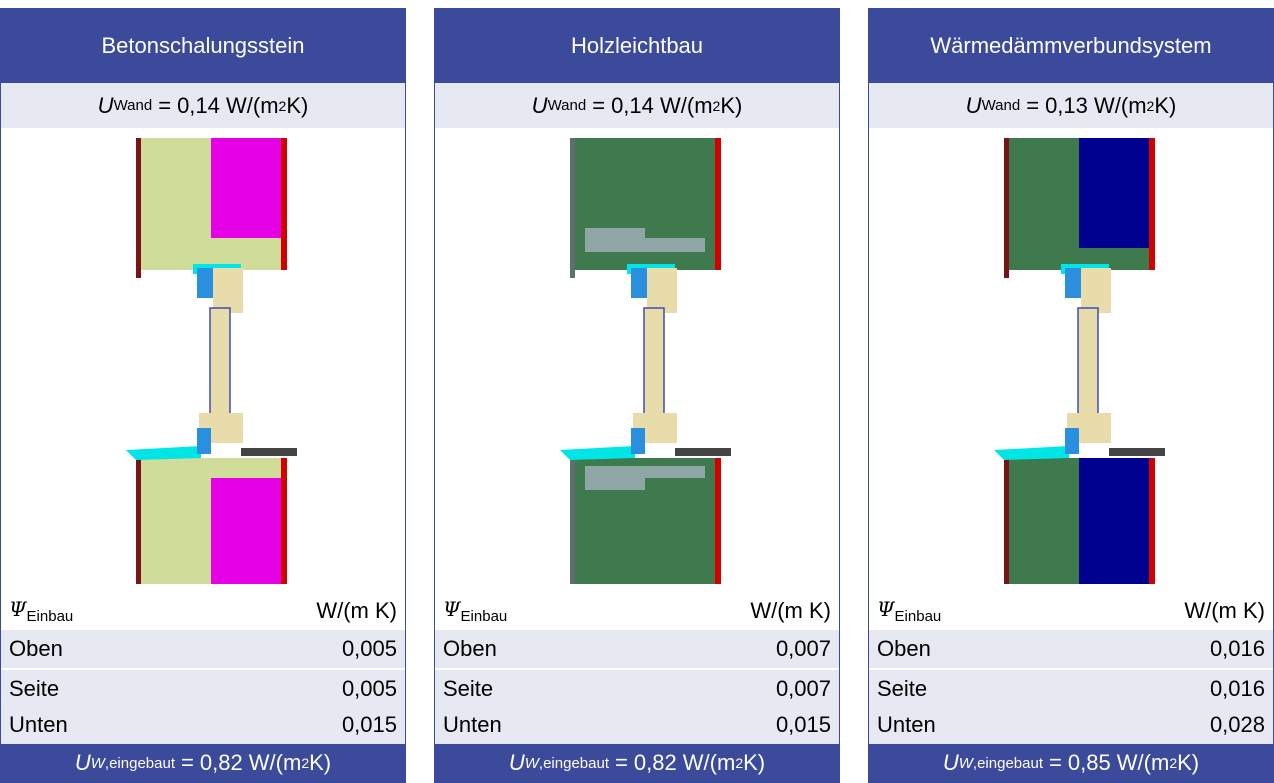 The width and height of the screenshot is (1274, 783). What do you see at coordinates (1071, 46) in the screenshot?
I see `panel-title: Wärmedämmverbundsystem` at bounding box center [1071, 46].